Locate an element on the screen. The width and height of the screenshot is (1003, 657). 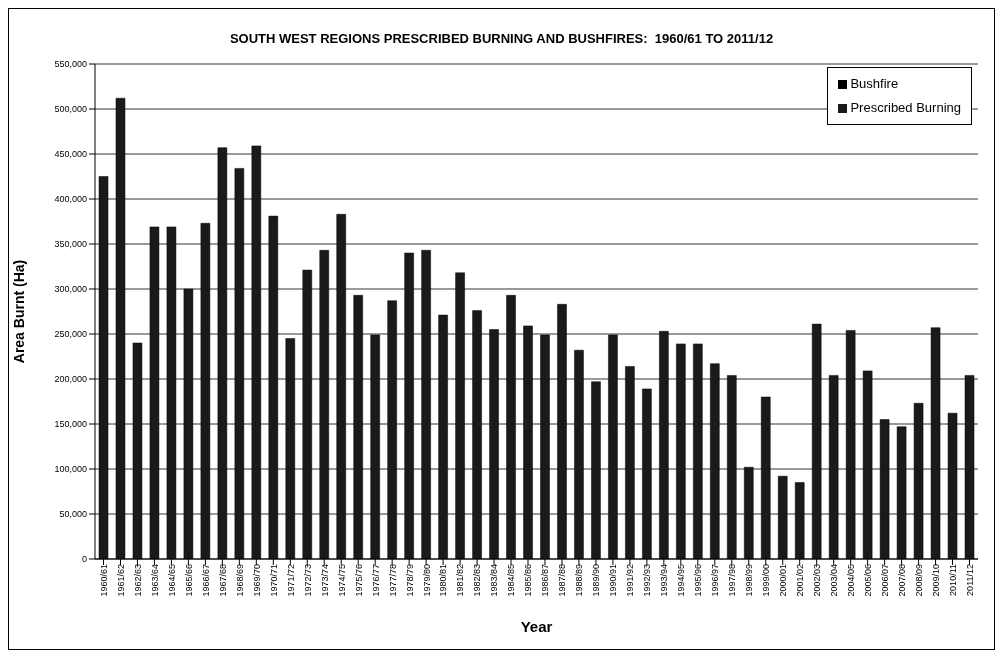
x-tick-label: 2010/11 is located at coordinates (952, 580).